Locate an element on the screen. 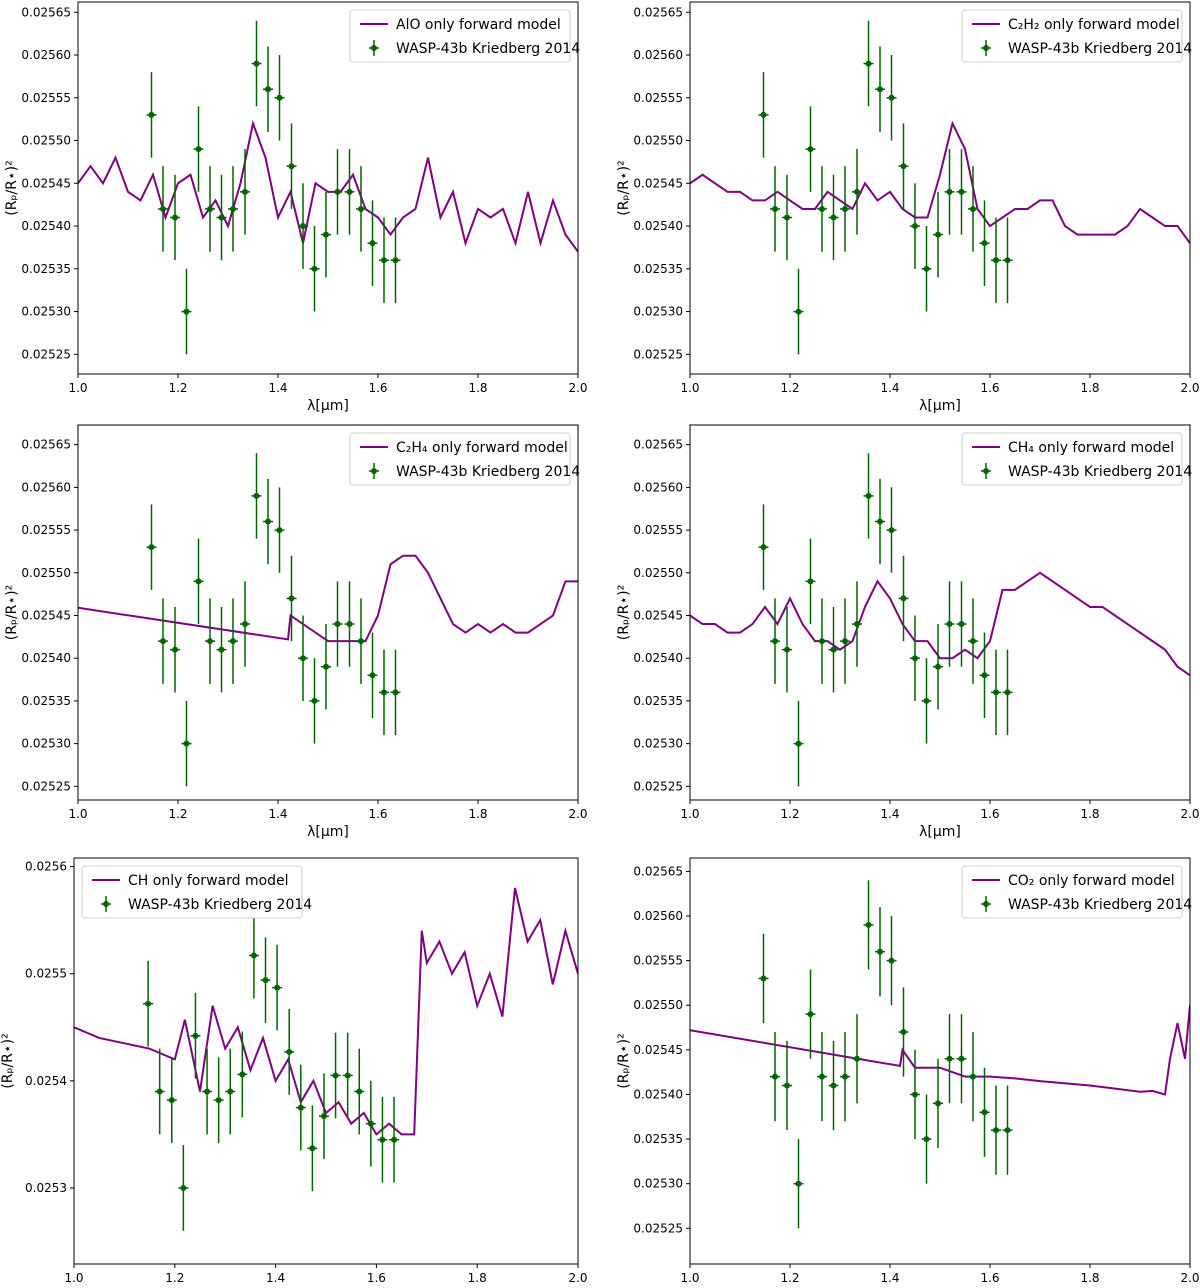  y-tick-label: 0.02525 is located at coordinates (658, 786).